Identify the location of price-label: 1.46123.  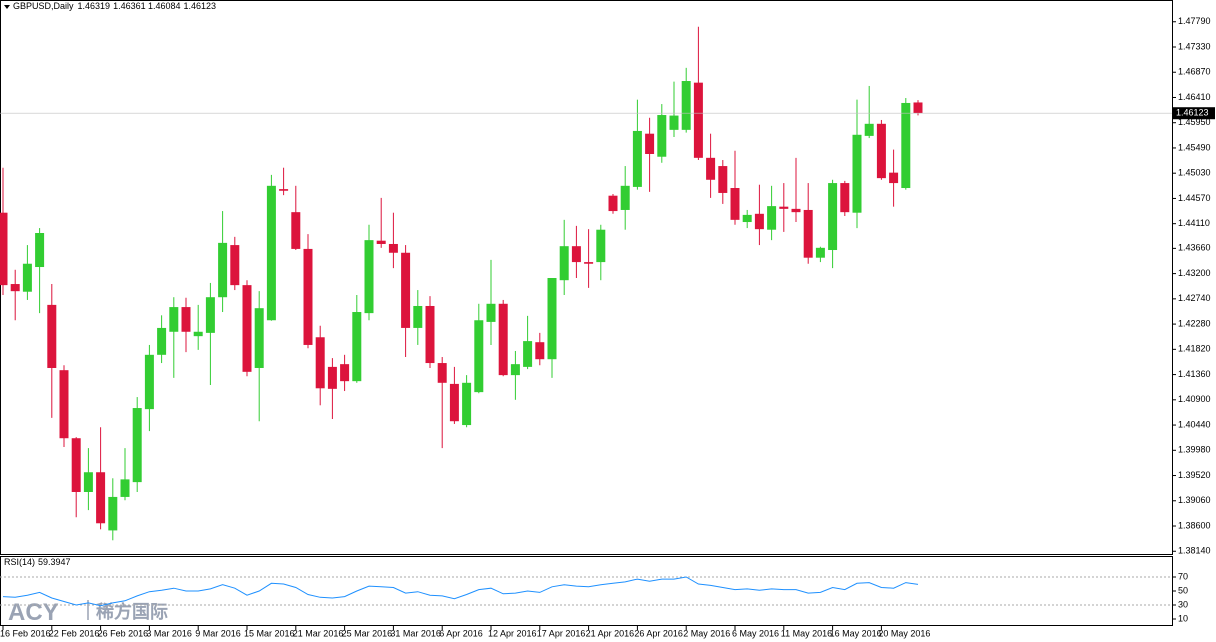
(1192, 113).